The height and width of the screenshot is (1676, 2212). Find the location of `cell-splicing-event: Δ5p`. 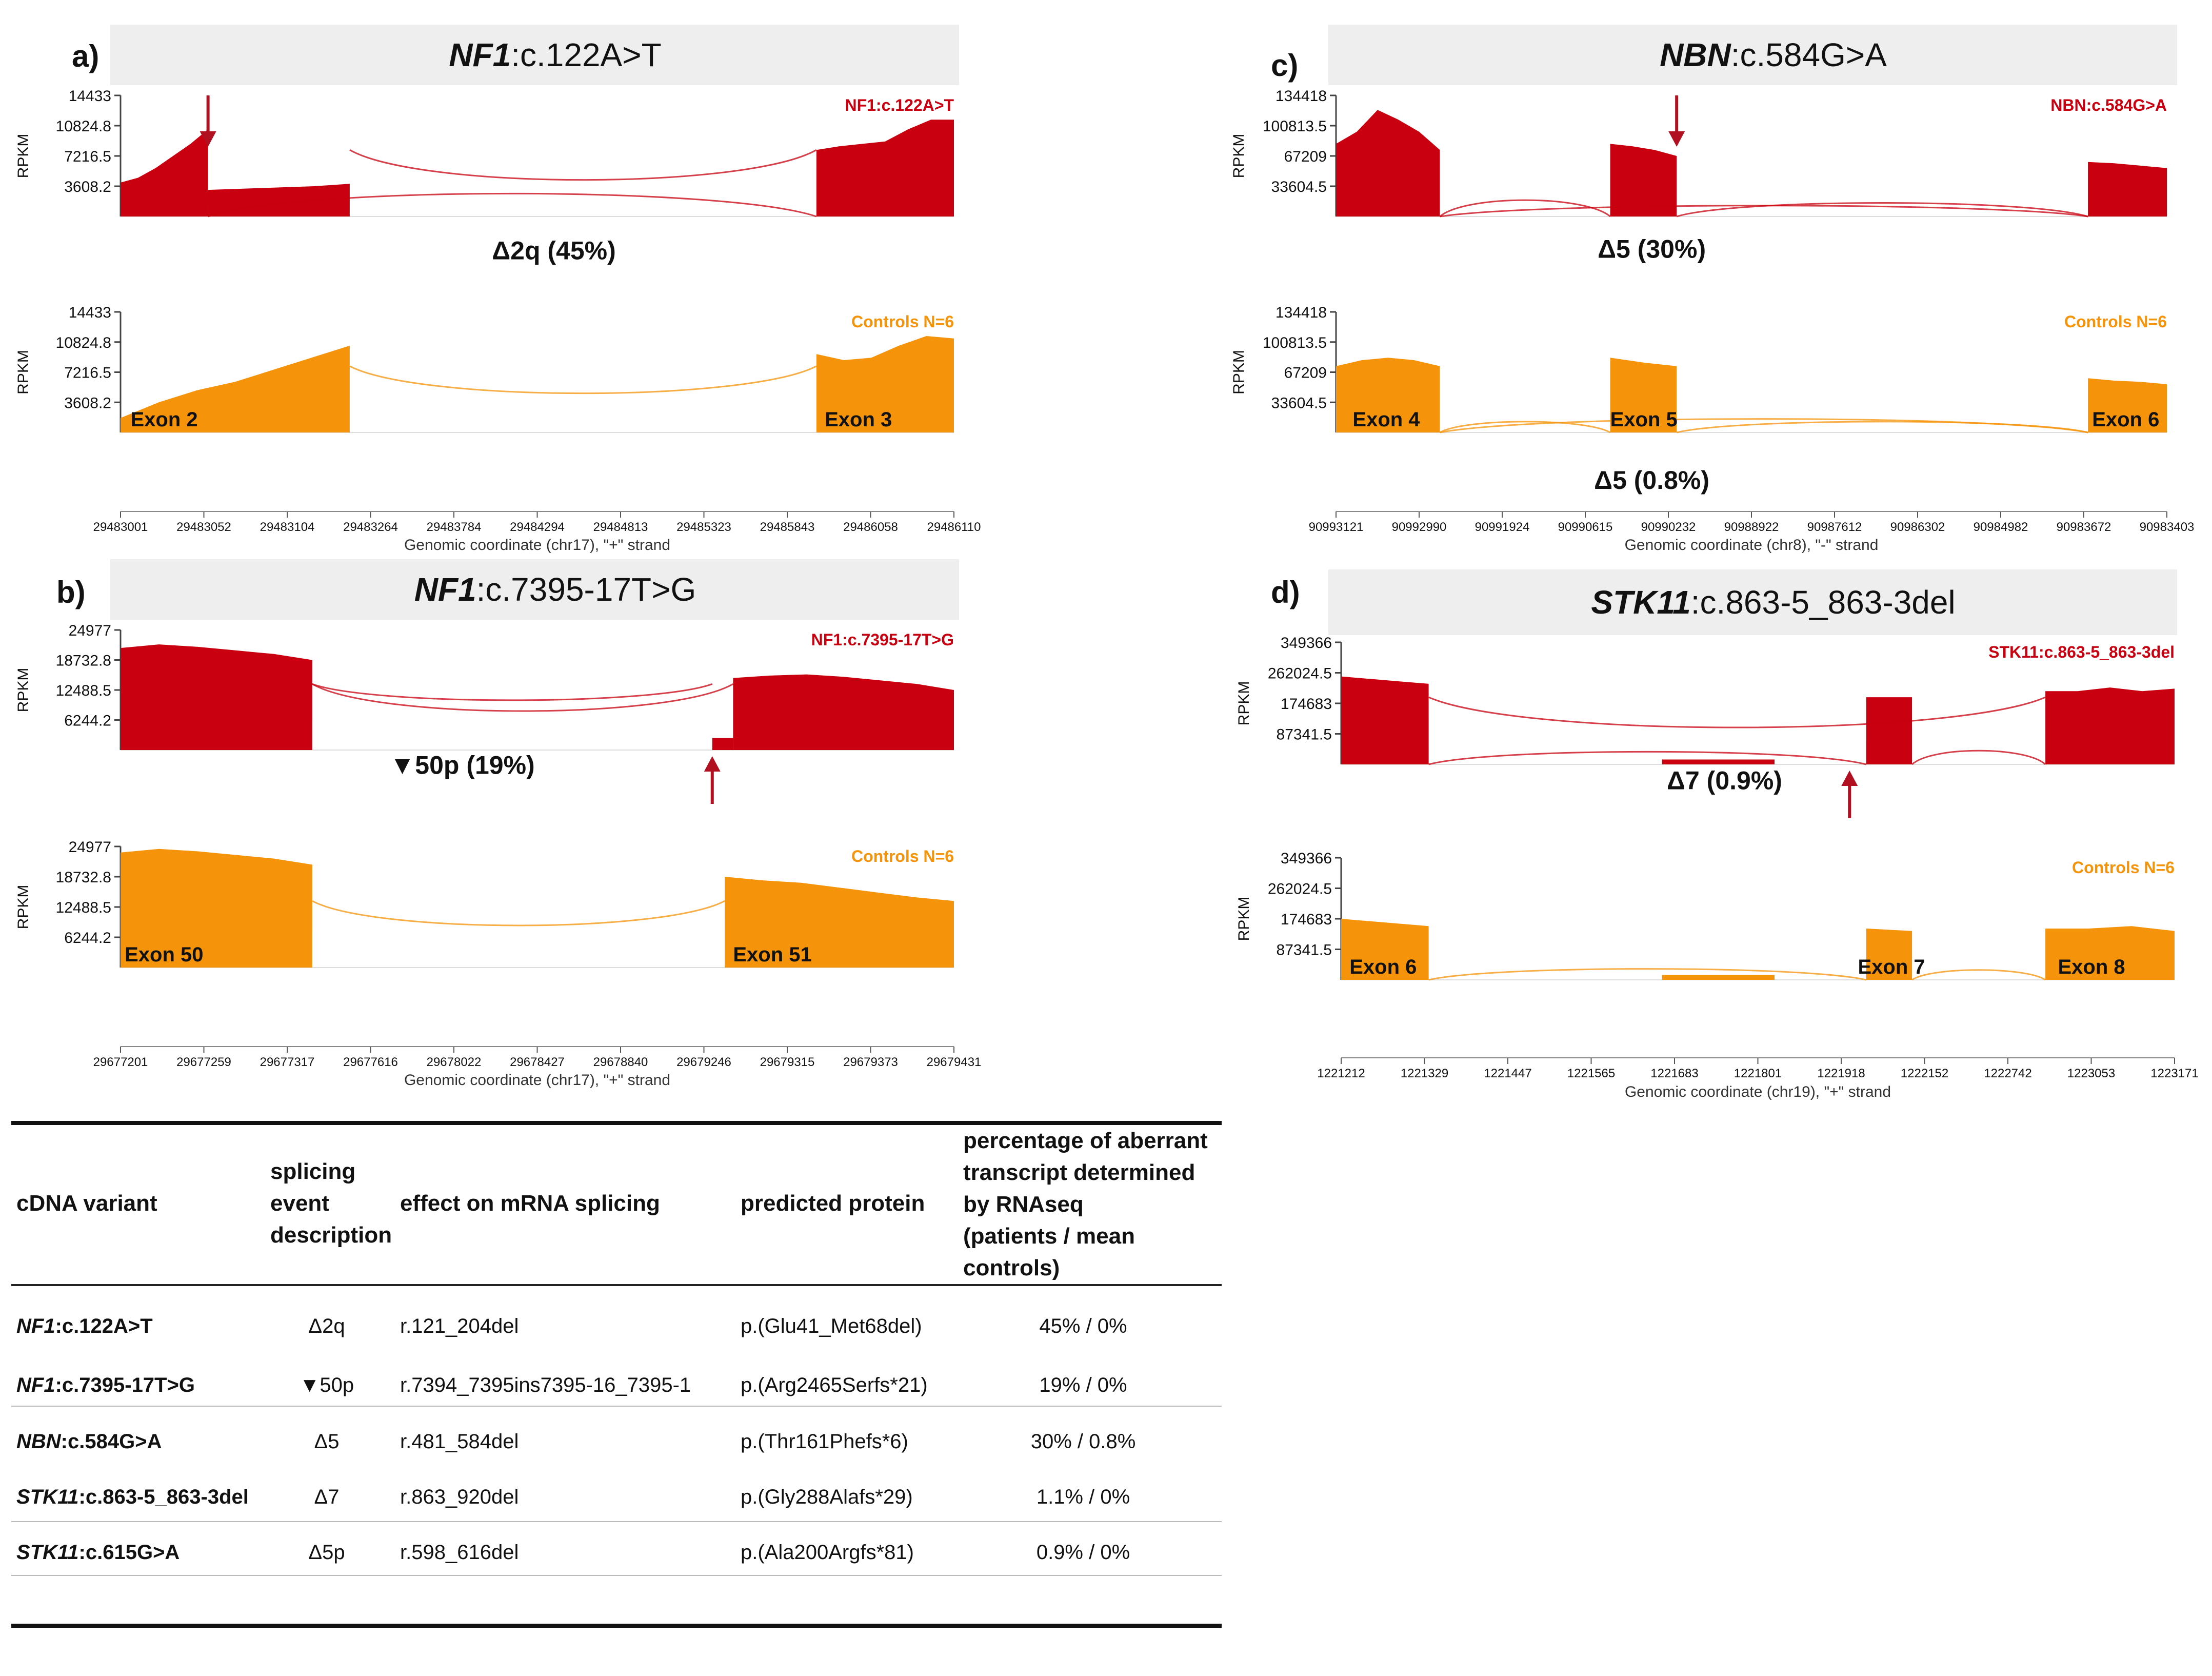

cell-splicing-event: Δ5p is located at coordinates (326, 1552).